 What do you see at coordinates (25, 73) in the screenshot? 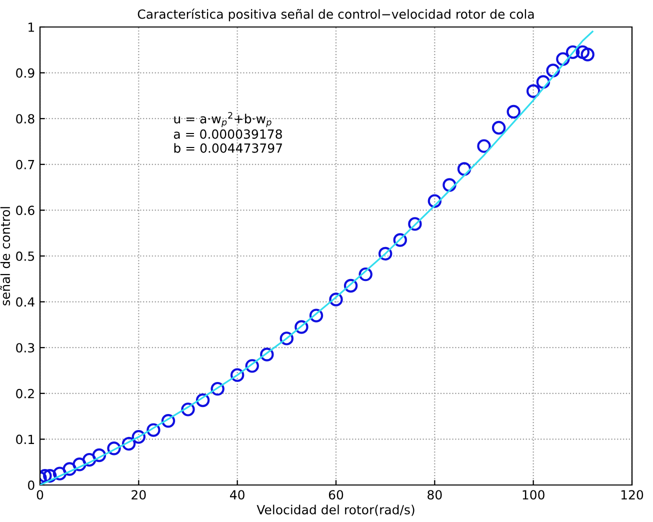
I see `y-tick-label: 0.9` at bounding box center [25, 73].